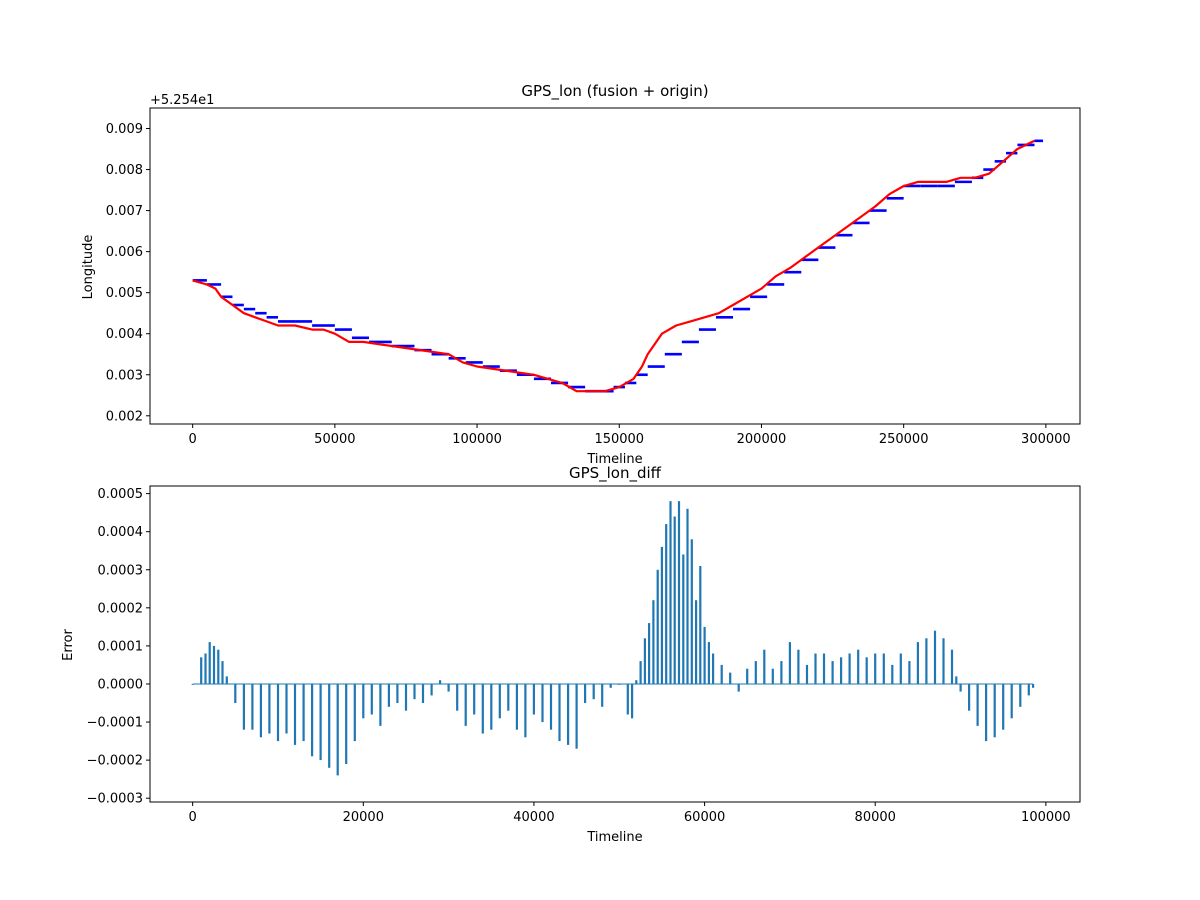  What do you see at coordinates (124, 170) in the screenshot?
I see `y-tick-label: 0.008` at bounding box center [124, 170].